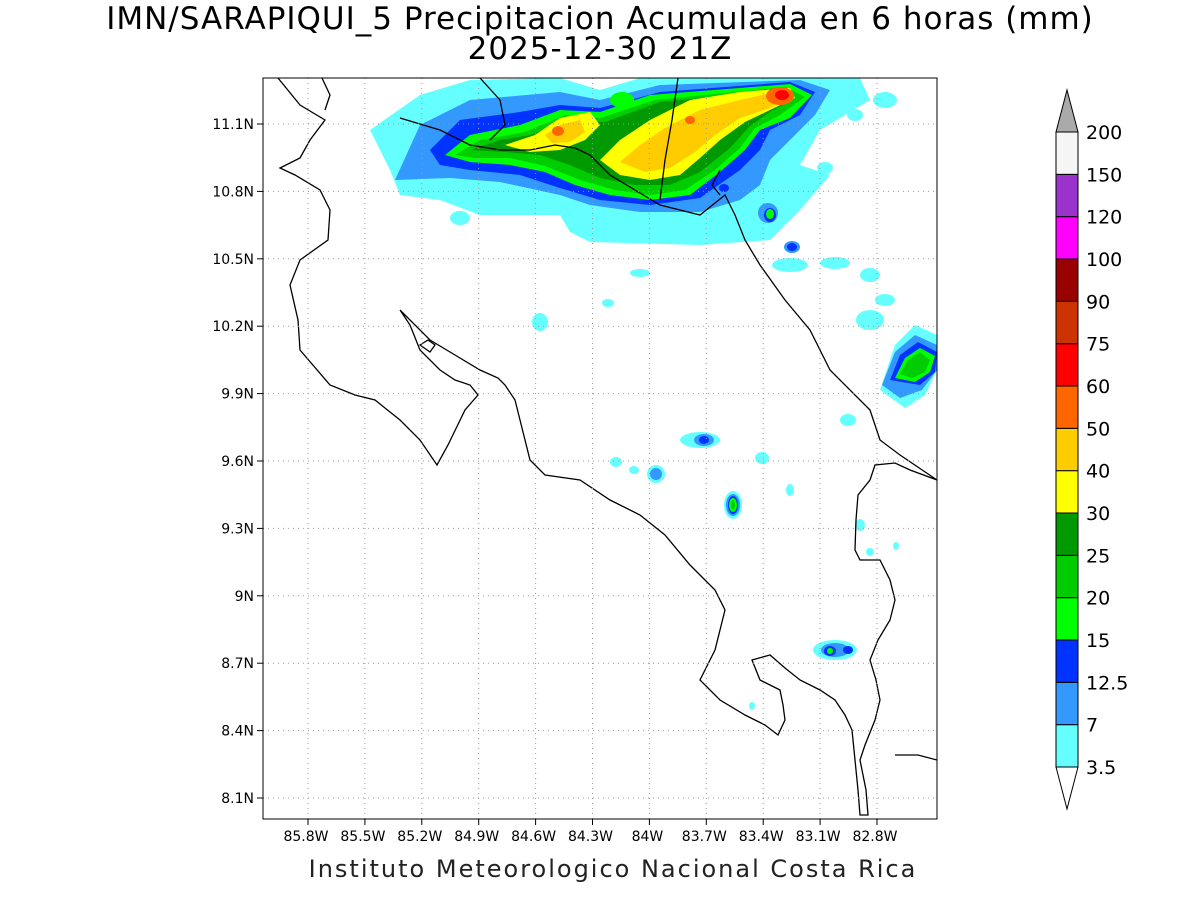 Image resolution: width=1200 pixels, height=900 pixels. Describe the element at coordinates (600, 49) in the screenshot. I see `map-valid-time: 2025-12-30 21Z` at that location.